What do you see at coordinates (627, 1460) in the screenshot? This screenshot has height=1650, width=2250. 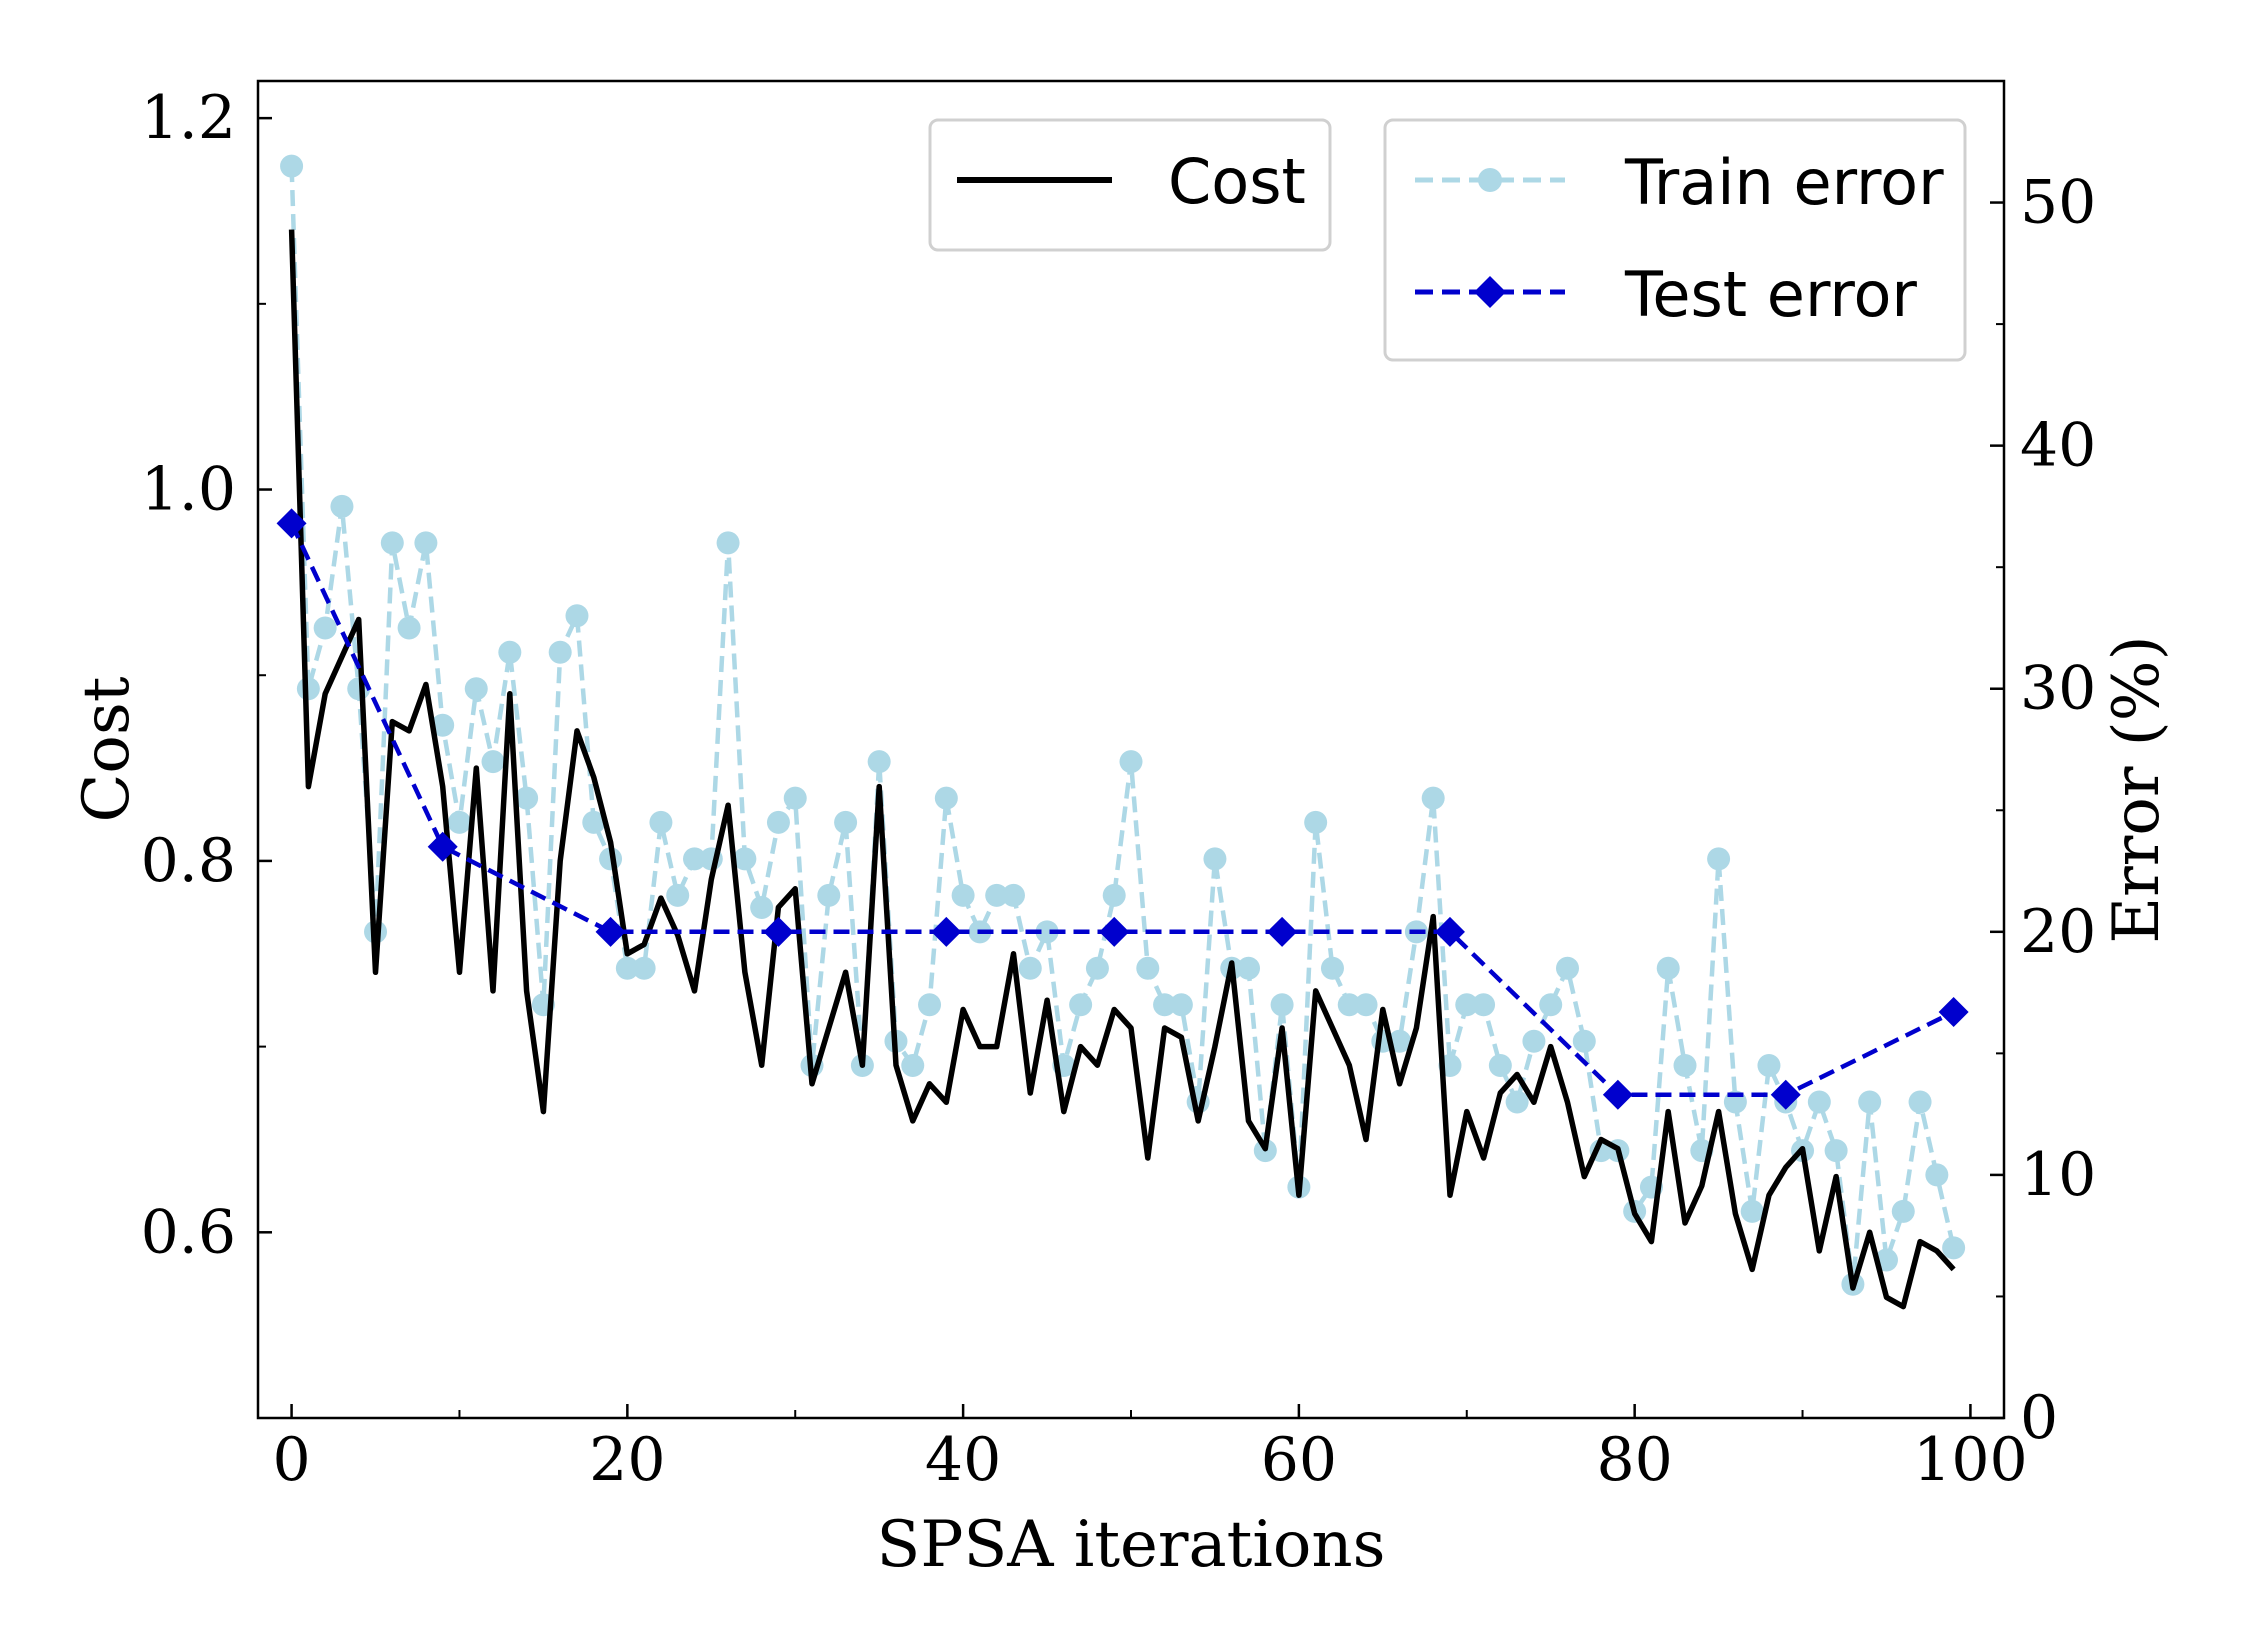 I see `x-tick-label: 20` at bounding box center [627, 1460].